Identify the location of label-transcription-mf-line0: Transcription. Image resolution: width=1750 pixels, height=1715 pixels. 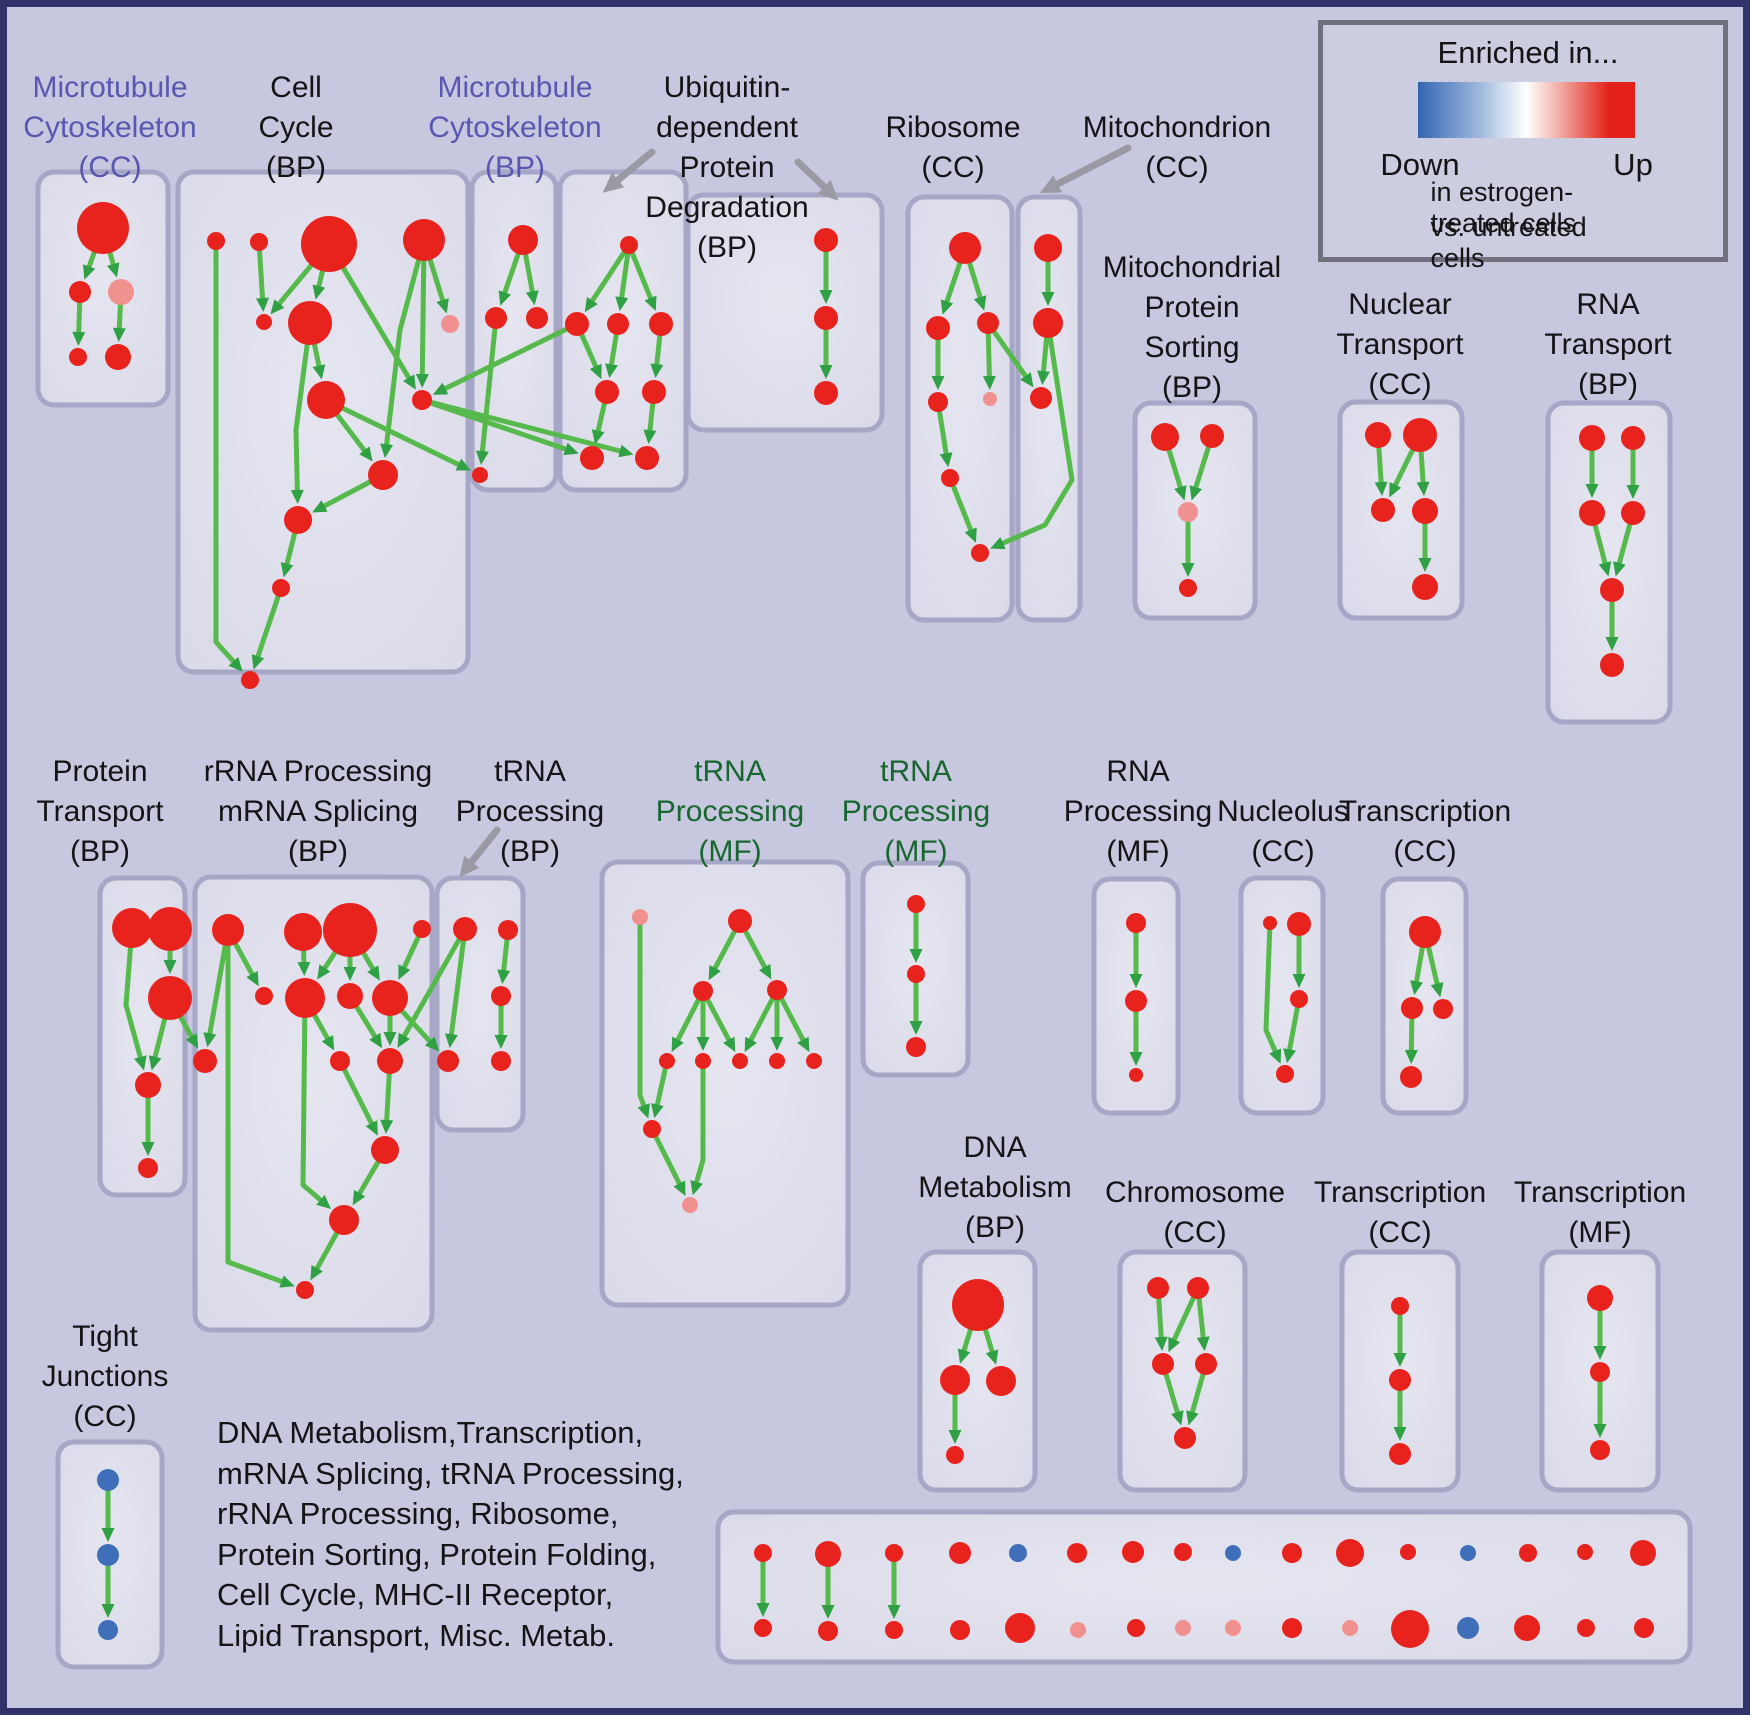
(1600, 1192).